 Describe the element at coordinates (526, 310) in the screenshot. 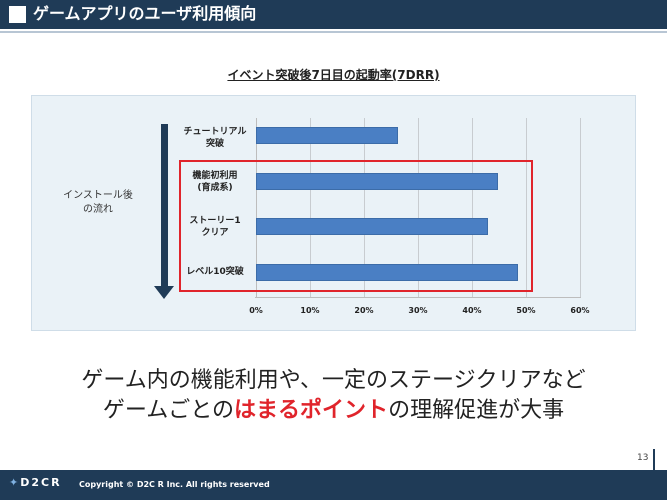

I see `x-tick-label: 50%` at that location.